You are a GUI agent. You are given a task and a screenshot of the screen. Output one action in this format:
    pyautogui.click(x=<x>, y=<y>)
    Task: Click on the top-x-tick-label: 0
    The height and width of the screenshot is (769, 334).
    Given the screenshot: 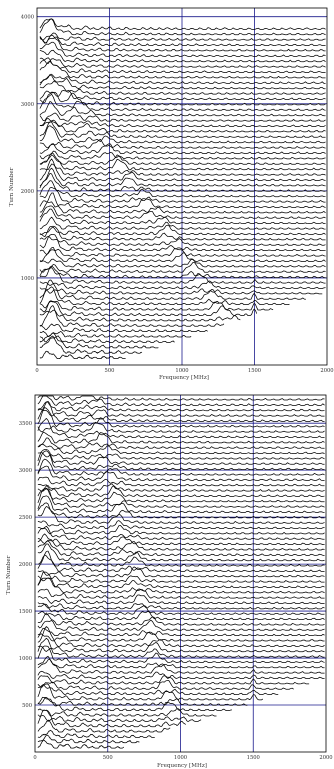 What is the action you would take?
    pyautogui.click(x=36, y=371)
    